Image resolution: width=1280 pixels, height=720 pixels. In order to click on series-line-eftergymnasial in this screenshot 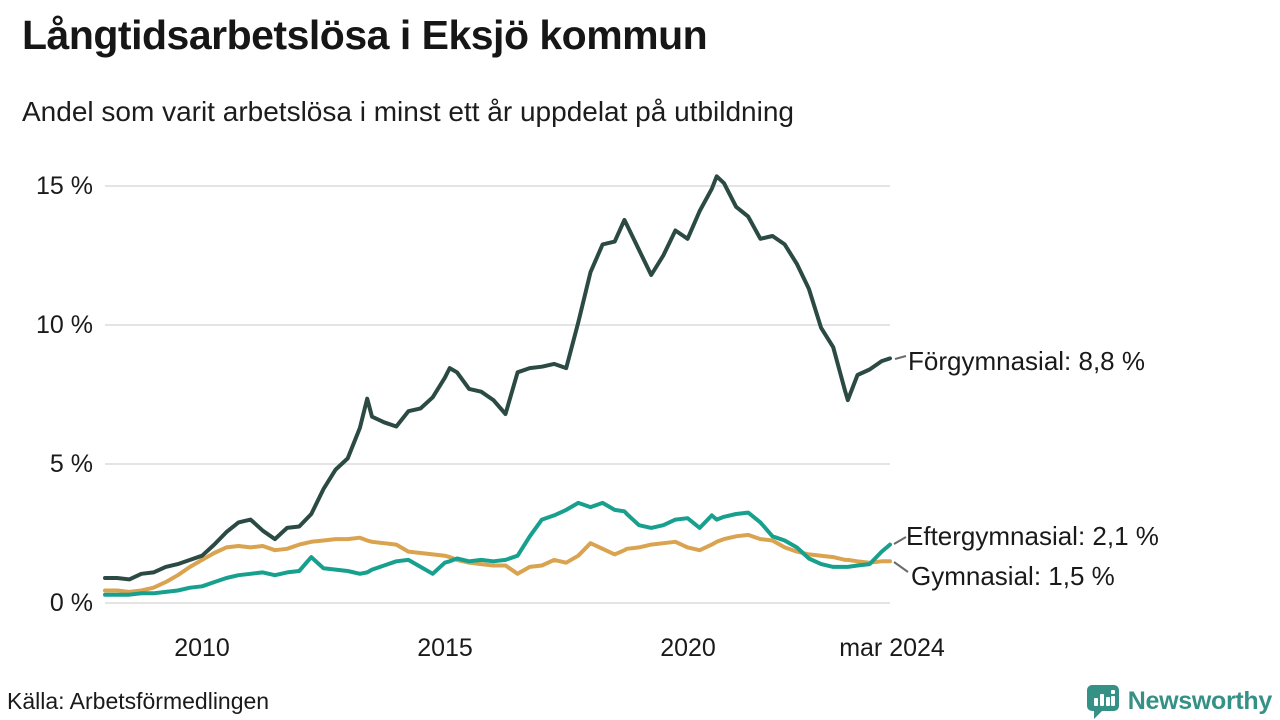, I will do `click(497, 548)`.